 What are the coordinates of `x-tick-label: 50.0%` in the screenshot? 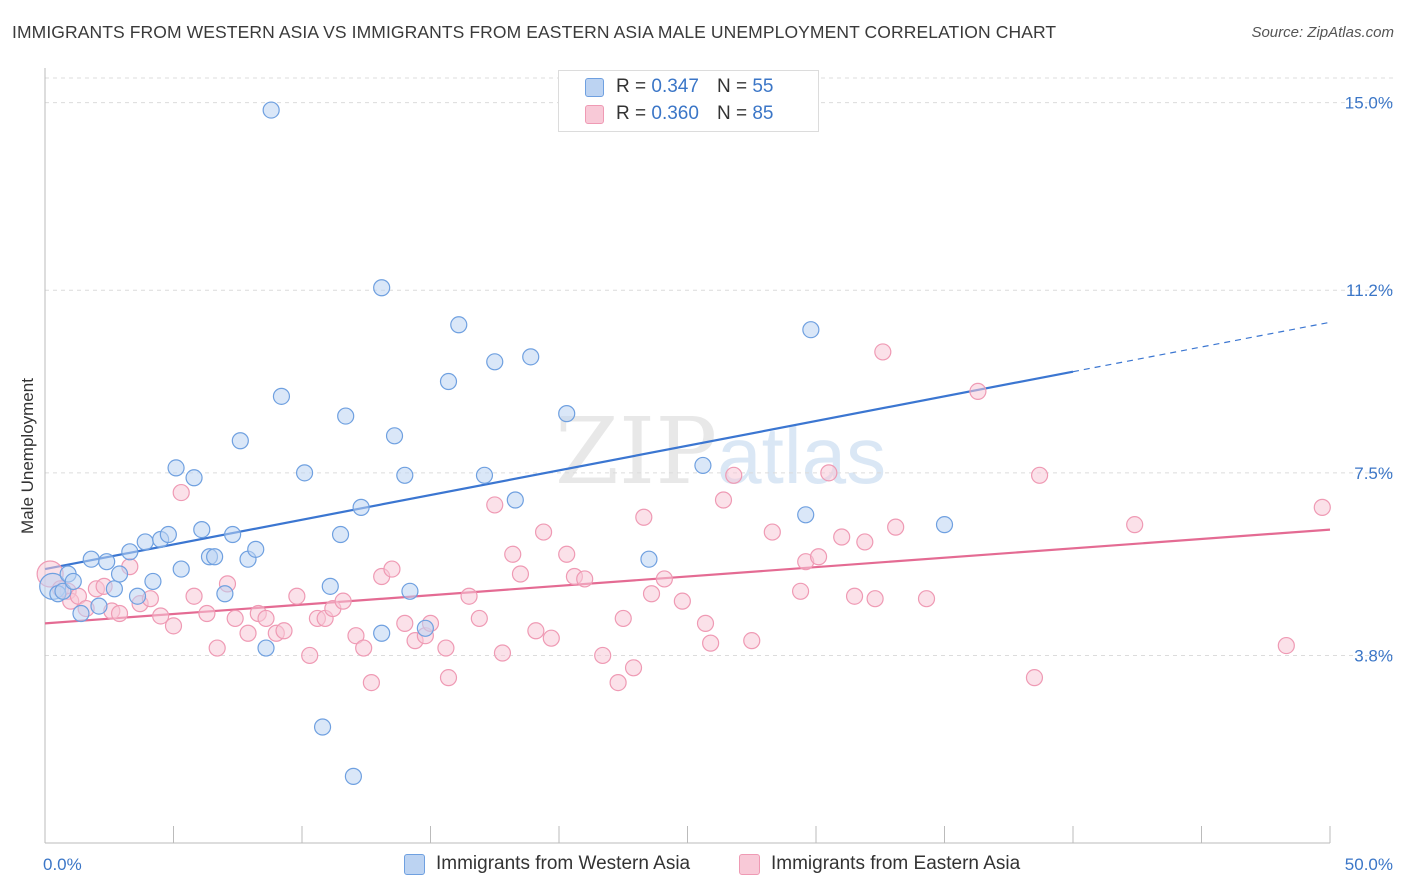 It's located at (1369, 864).